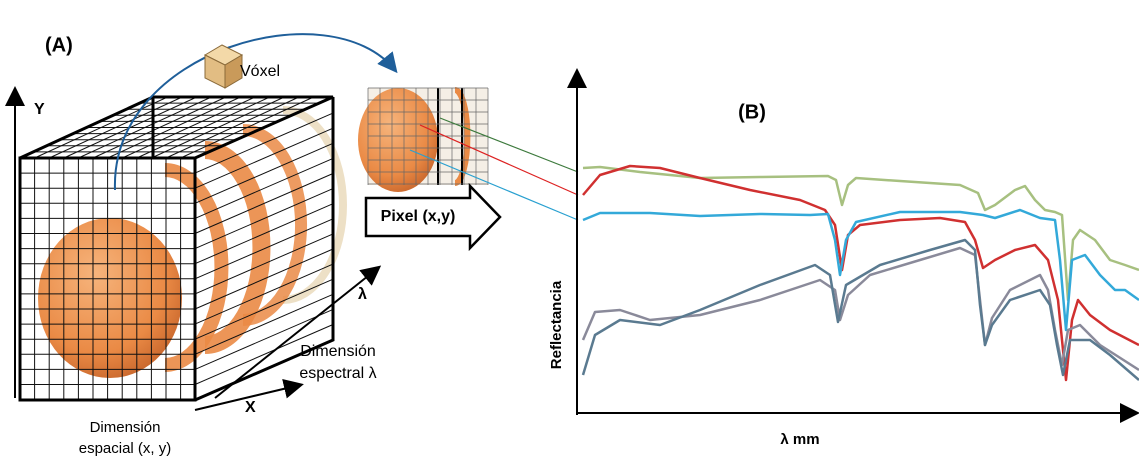 This screenshot has width=1139, height=458. I want to click on pixel-label: Pixel (x,y), so click(418, 216).